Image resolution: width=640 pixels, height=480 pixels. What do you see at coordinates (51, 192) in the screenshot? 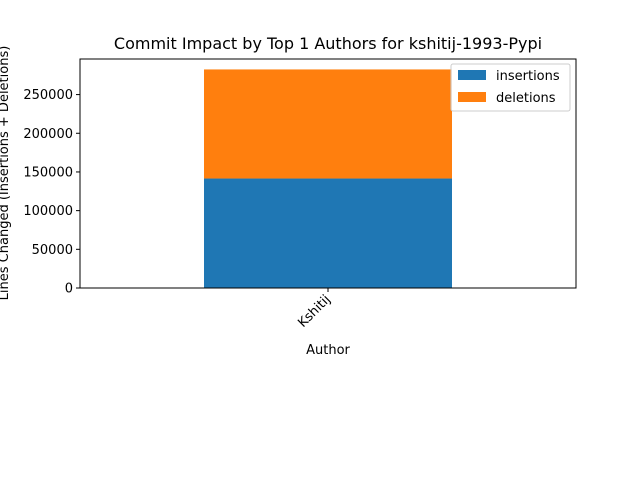
I see `y-axis: 0 50000 100000 150000 200000 250000` at bounding box center [51, 192].